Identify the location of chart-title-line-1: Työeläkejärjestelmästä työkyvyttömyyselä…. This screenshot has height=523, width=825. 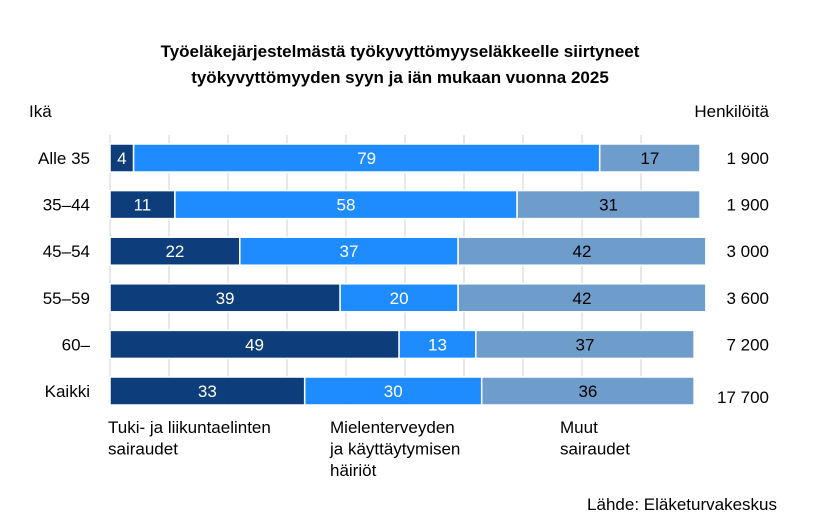
(400, 51).